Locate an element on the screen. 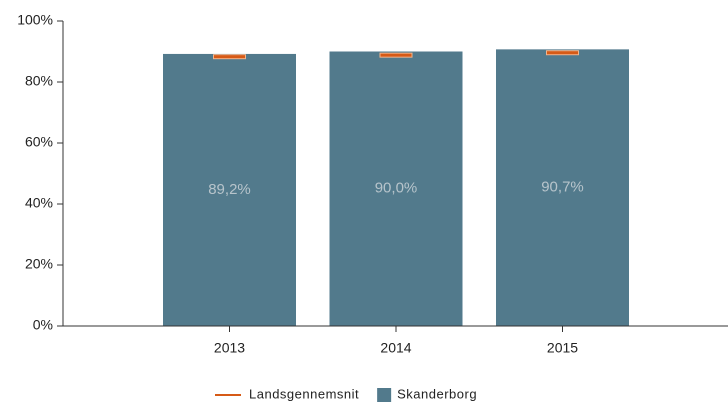 This screenshot has width=728, height=403. y-tick-label: 60% is located at coordinates (39, 142).